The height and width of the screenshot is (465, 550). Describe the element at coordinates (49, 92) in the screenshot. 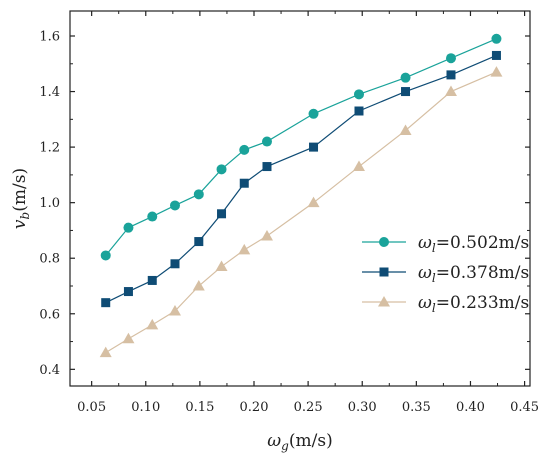

I see `y-tick-label: 1.4` at that location.